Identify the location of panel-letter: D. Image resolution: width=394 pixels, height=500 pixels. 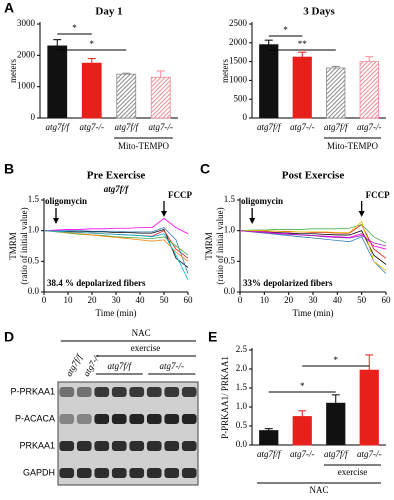
(9, 337).